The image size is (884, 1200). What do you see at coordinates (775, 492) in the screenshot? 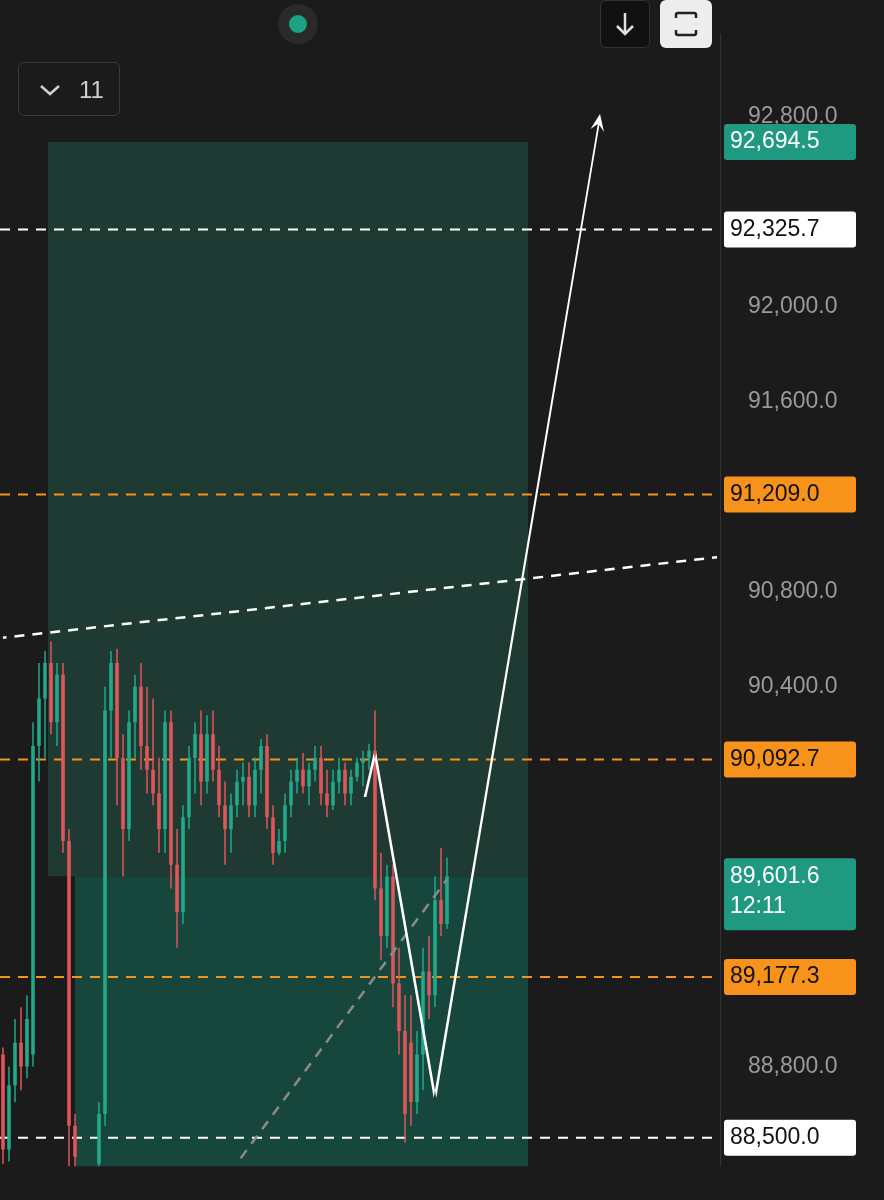
I see `ref-line-label: 91,209.0` at bounding box center [775, 492].